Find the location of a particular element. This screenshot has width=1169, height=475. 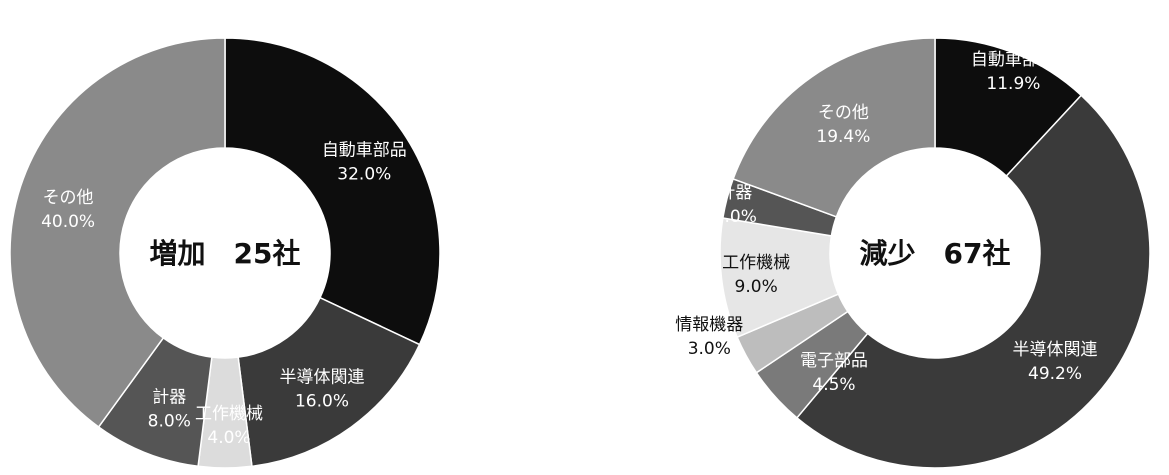

slice-label-0-2: 工作機械 is located at coordinates (229, 414).